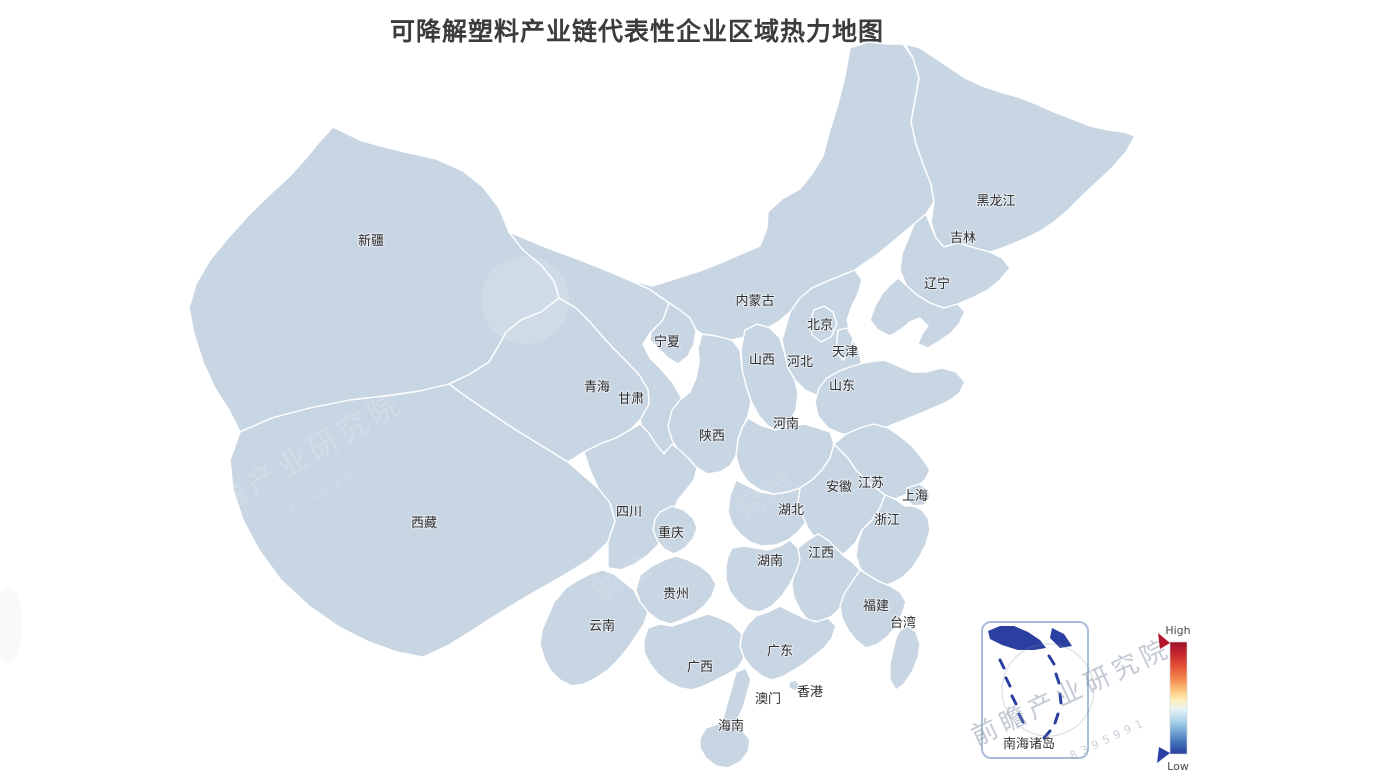  I want to click on inset-border, so click(1035, 690).